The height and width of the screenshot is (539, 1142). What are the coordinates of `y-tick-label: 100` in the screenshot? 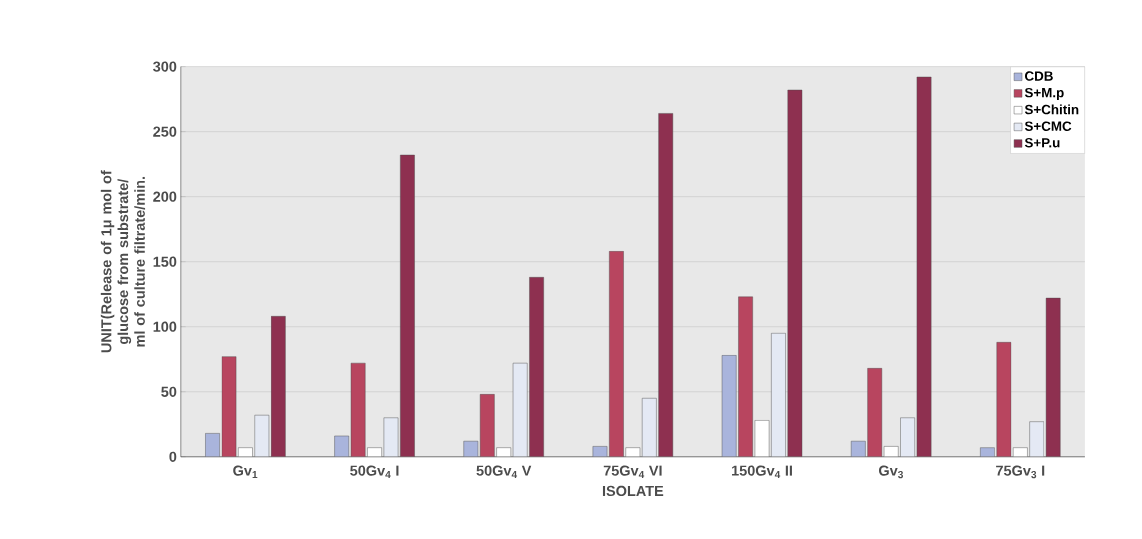 It's located at (165, 326).